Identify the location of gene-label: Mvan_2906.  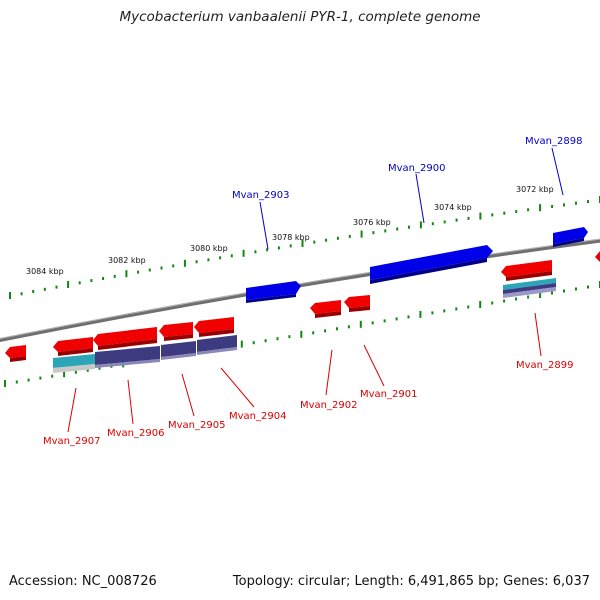
(135, 433).